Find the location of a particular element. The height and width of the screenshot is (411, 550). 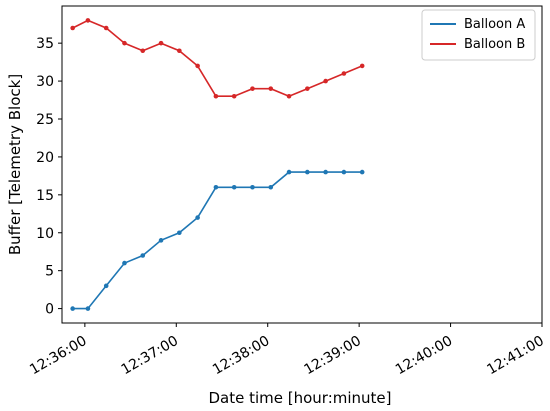

x-tick-label-4: 12:40:00 is located at coordinates (424, 355).